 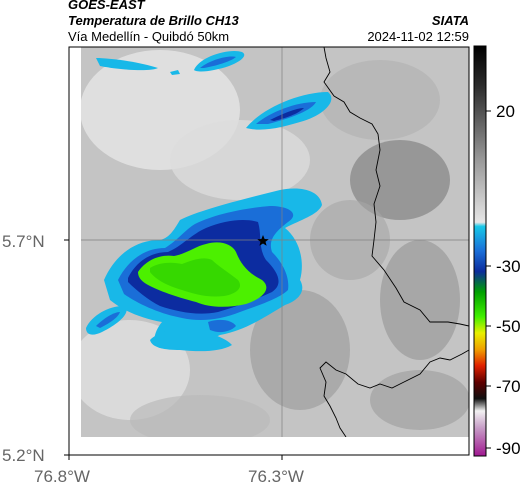 I want to click on region-subtitle: Vía Medellín - Quibdó 50km, so click(x=149, y=36).